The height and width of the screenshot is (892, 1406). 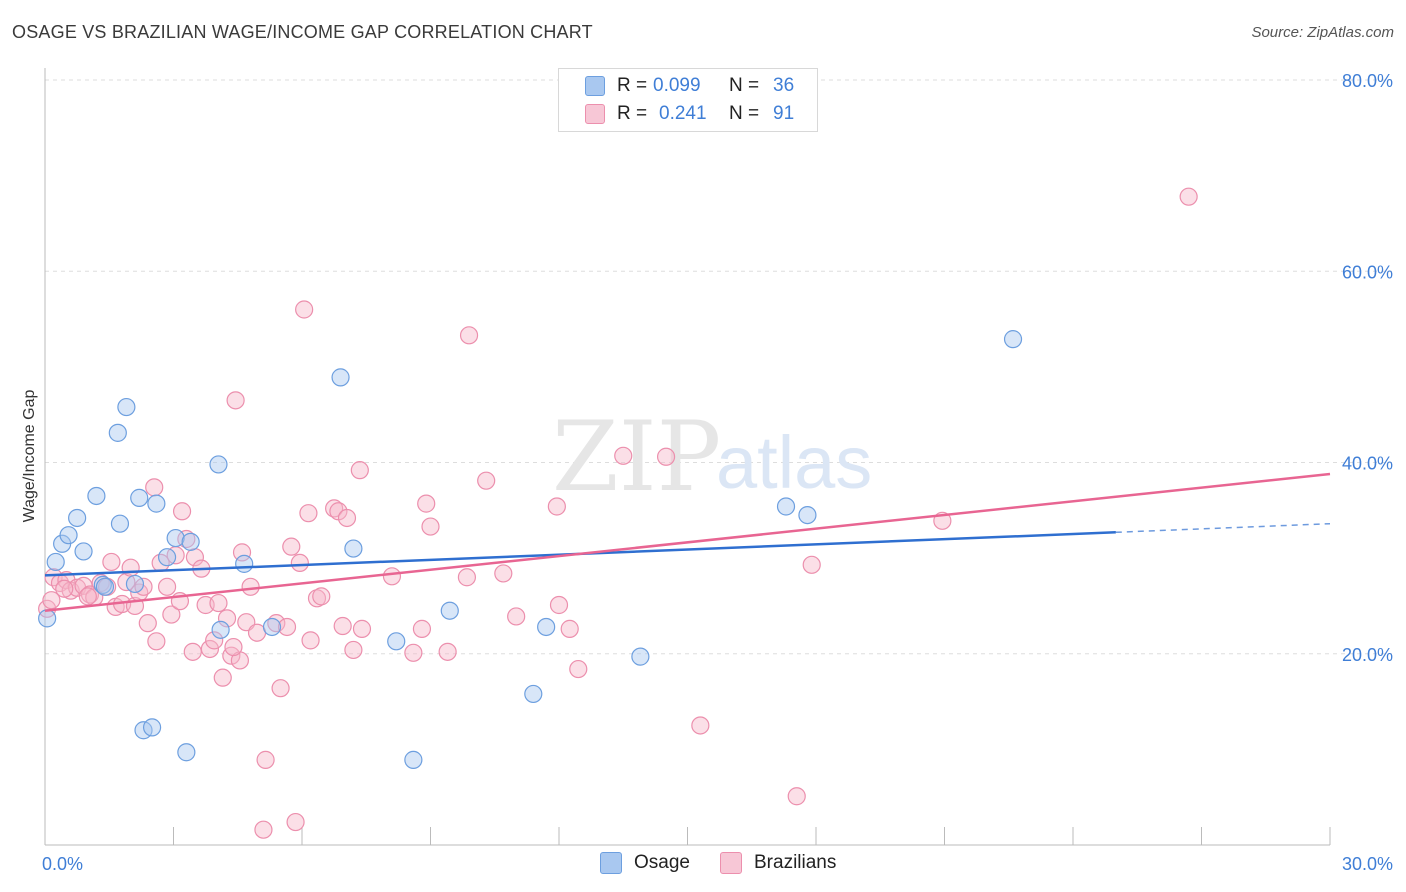 What do you see at coordinates (29, 456) in the screenshot?
I see `y-axis-label: Wage/Income Gap` at bounding box center [29, 456].